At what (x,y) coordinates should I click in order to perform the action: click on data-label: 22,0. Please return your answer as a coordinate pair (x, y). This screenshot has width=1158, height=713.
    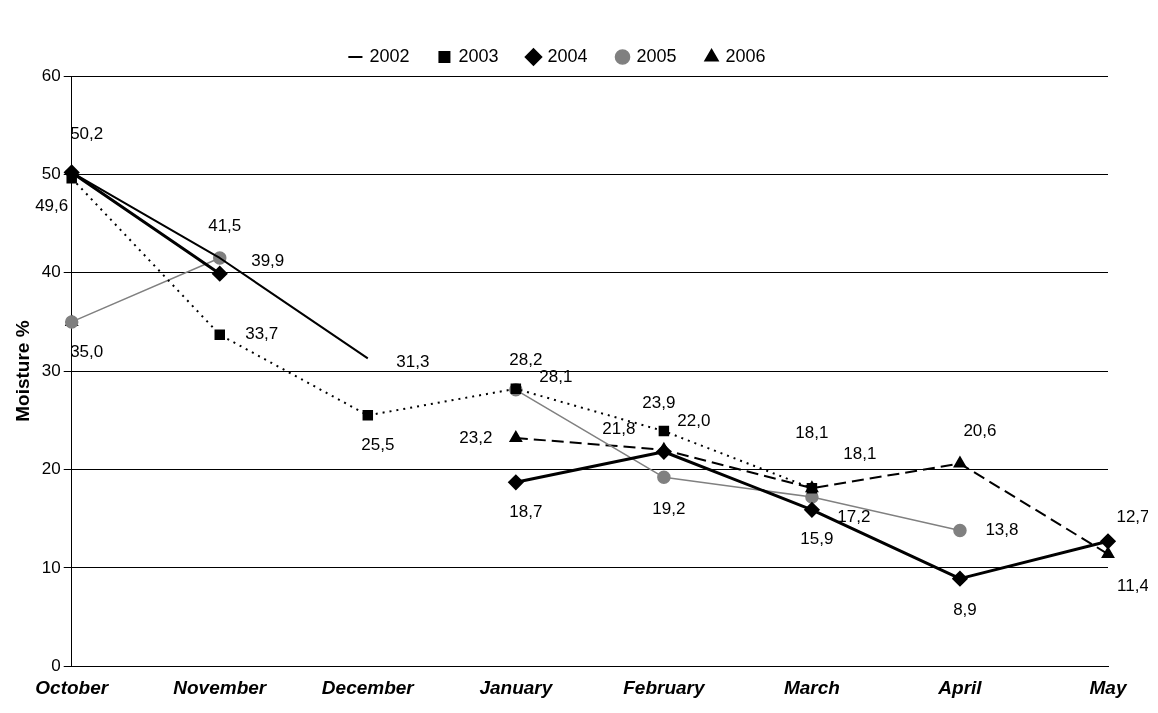
    Looking at the image, I should click on (694, 421).